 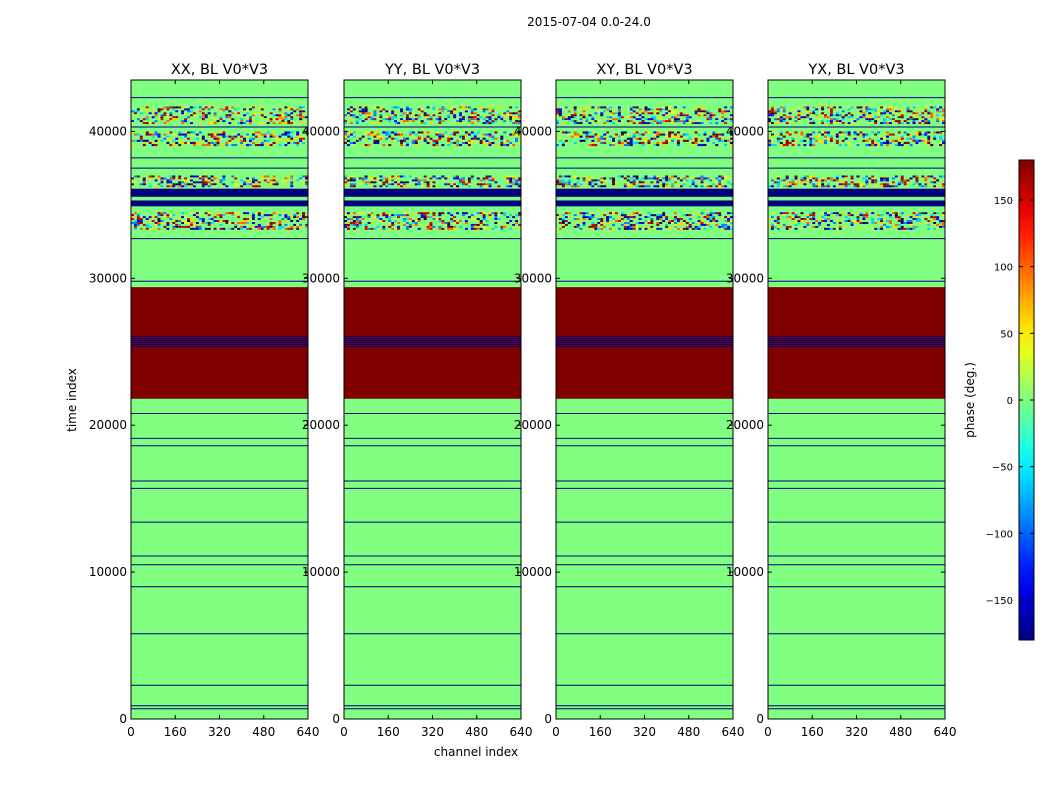 What do you see at coordinates (432, 192) in the screenshot?
I see `blue-band` at bounding box center [432, 192].